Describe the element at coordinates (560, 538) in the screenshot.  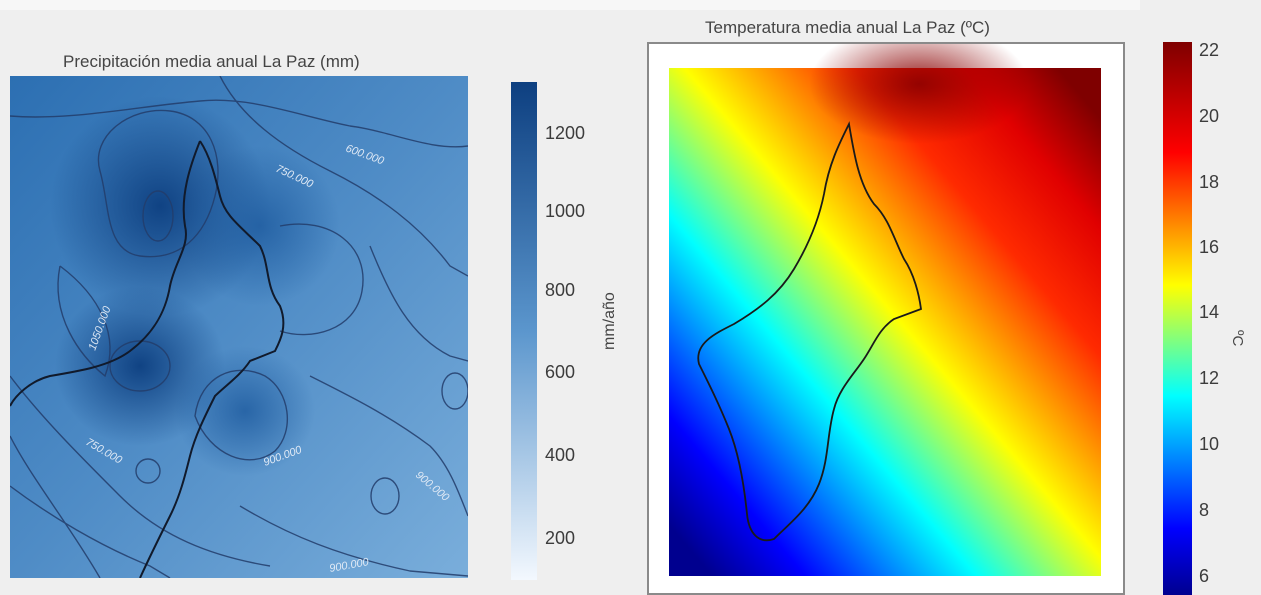
I see `precip-colorbar-tick: 200` at that location.